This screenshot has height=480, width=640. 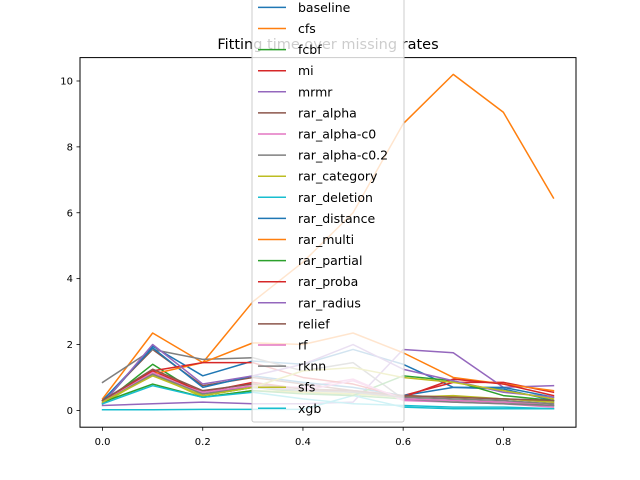 What do you see at coordinates (290, 49) in the screenshot?
I see `legend-item-fcbf: fcbf` at bounding box center [290, 49].